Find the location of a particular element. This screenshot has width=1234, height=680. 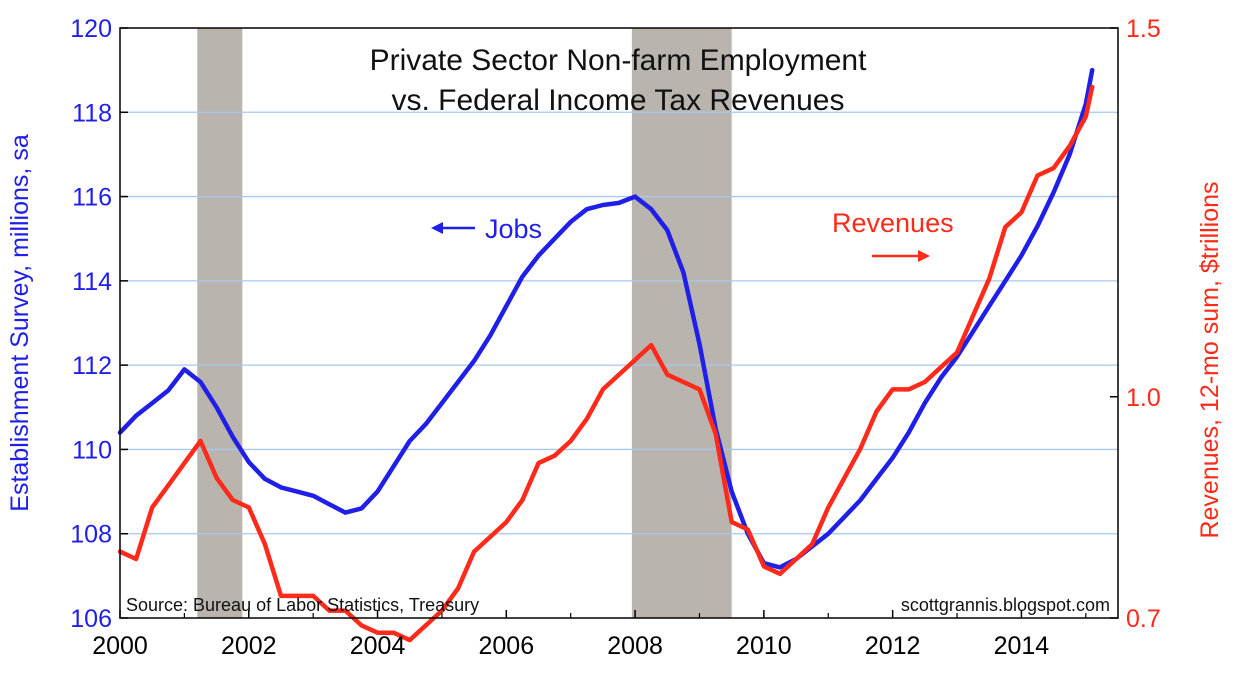

revenues-annotation: Revenues is located at coordinates (893, 235).